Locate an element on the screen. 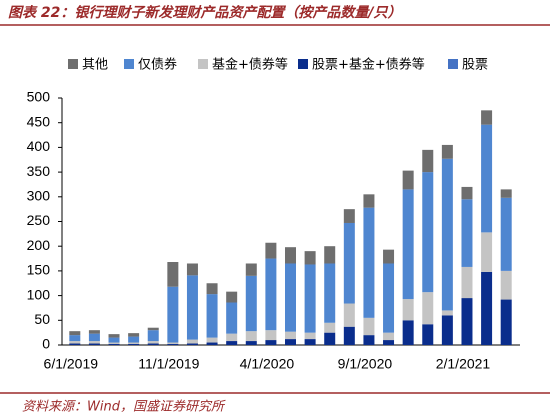  x-tick-label: 4/1/2020 is located at coordinates (267, 364).